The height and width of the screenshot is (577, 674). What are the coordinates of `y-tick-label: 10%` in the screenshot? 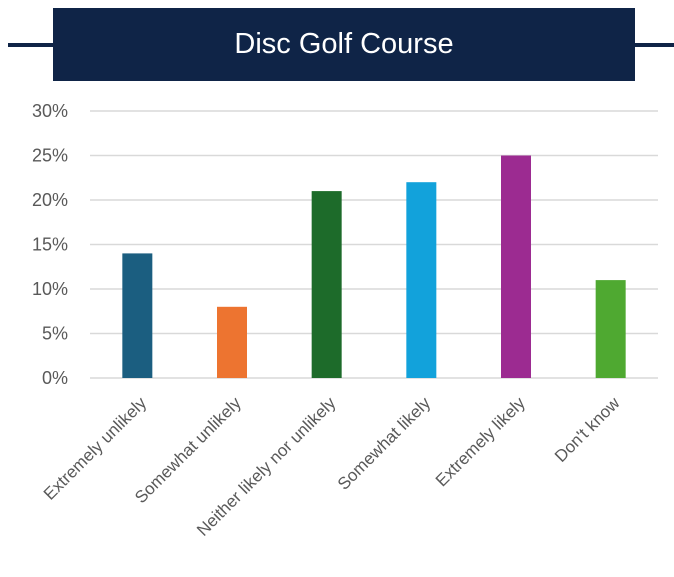 It's located at (50, 289).